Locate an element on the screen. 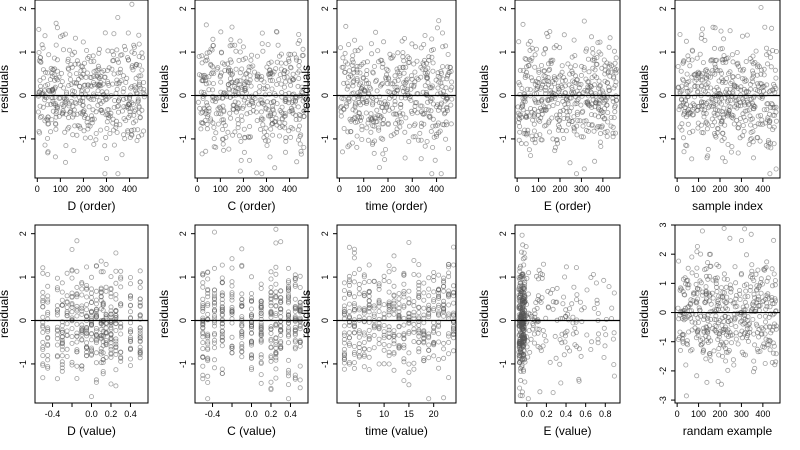  point-group is located at coordinates (567, 97).